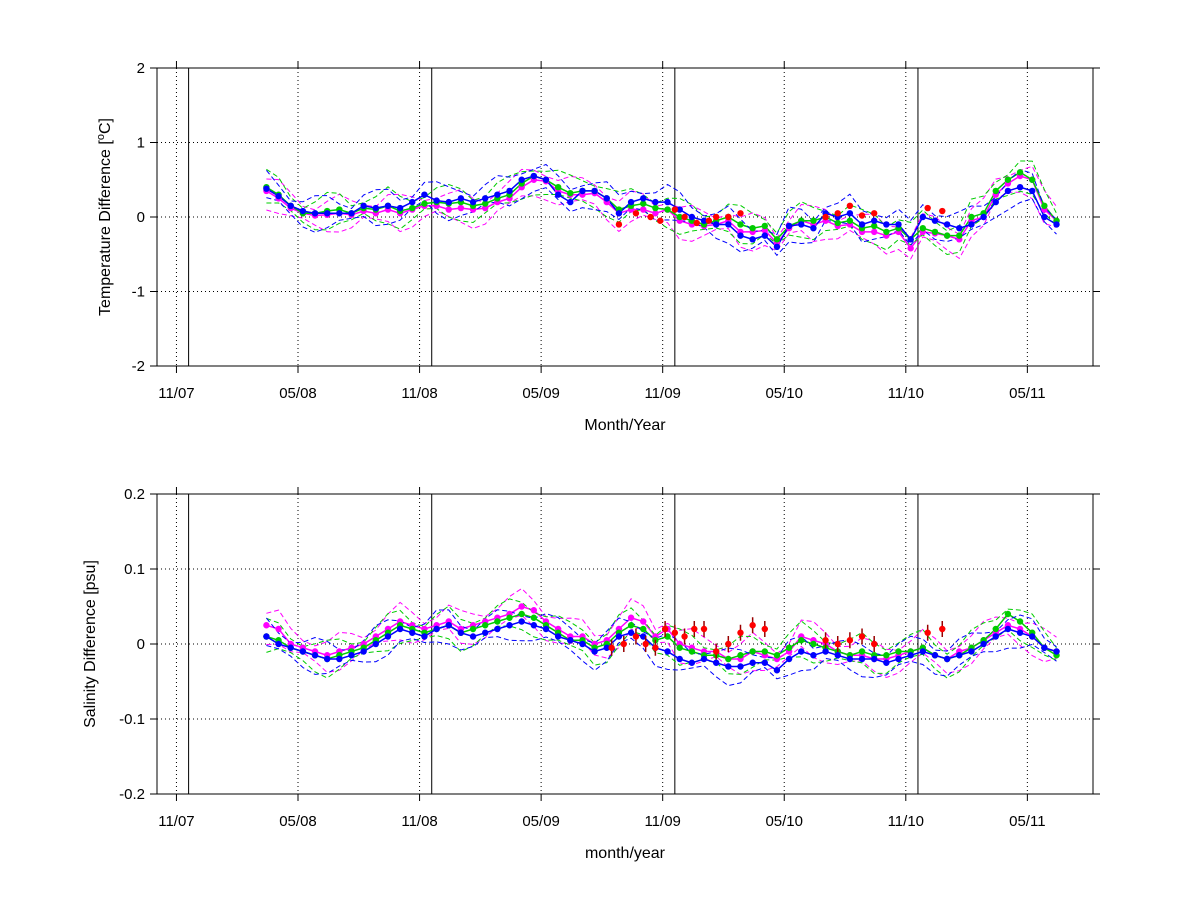  I want to click on y-axis-label: Temperature Difference [oC], so click(104, 217).